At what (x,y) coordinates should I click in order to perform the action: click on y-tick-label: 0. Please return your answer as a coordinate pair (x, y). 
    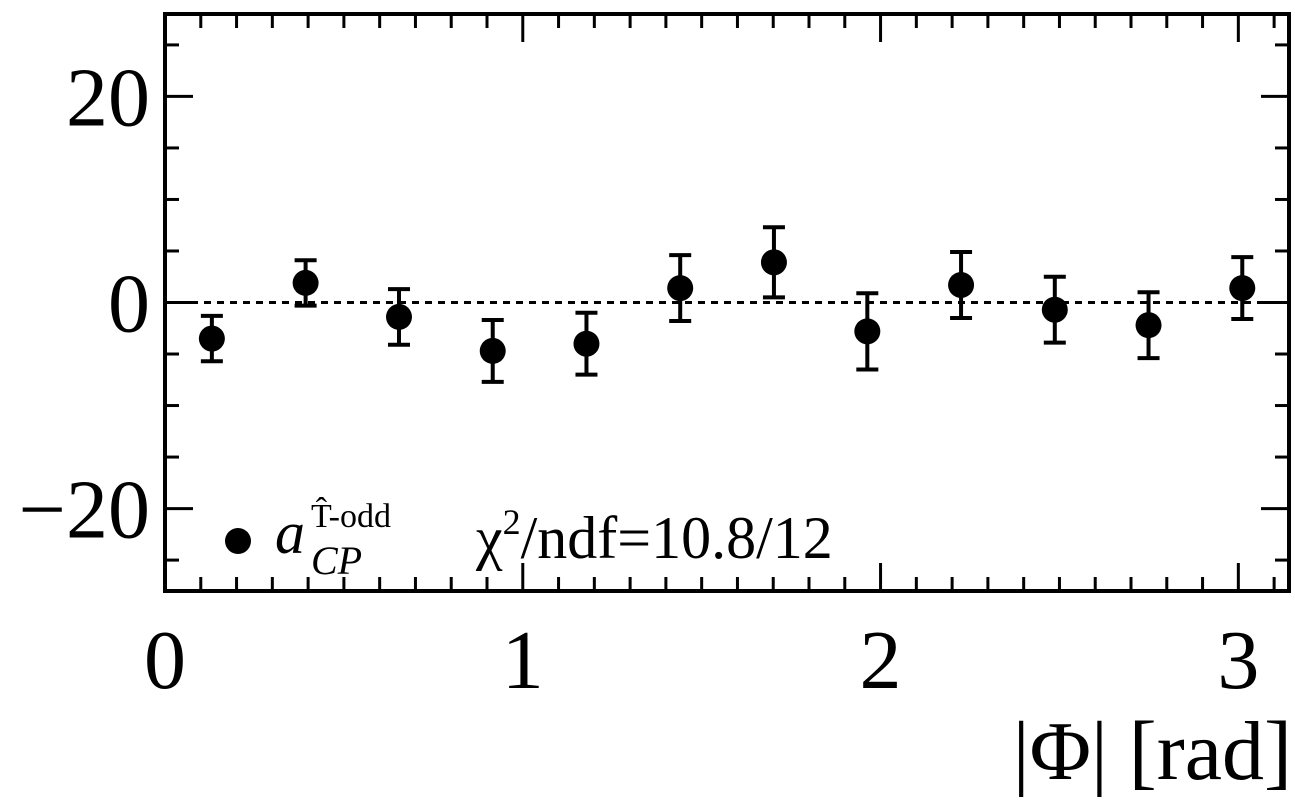
    Looking at the image, I should click on (129, 304).